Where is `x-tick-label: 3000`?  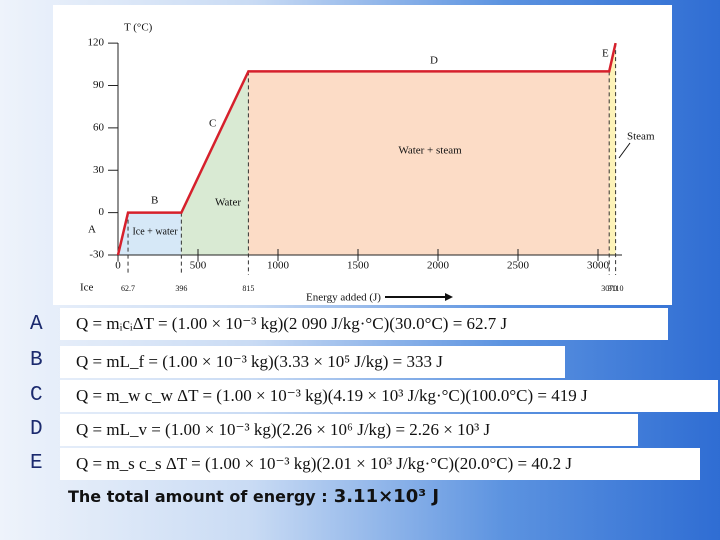 x-tick-label: 3000 is located at coordinates (598, 266).